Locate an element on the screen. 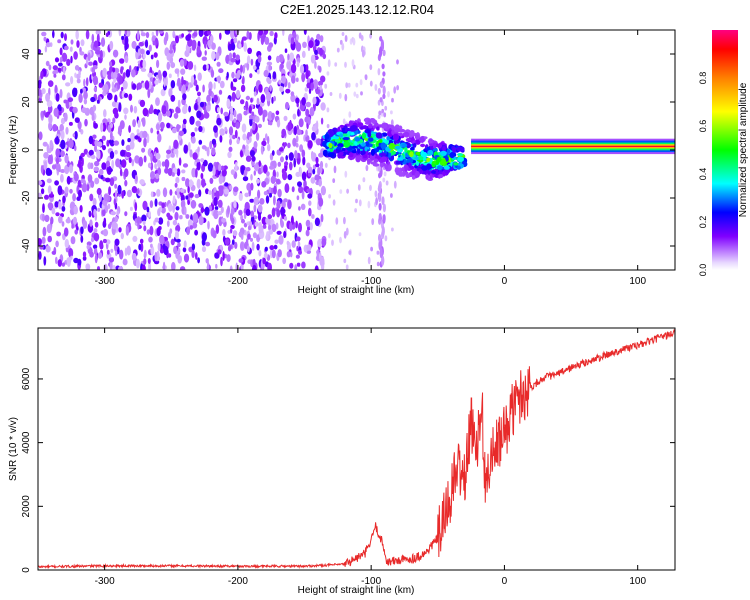 The image size is (750, 600). y-tick-label: 4000 is located at coordinates (26, 442).